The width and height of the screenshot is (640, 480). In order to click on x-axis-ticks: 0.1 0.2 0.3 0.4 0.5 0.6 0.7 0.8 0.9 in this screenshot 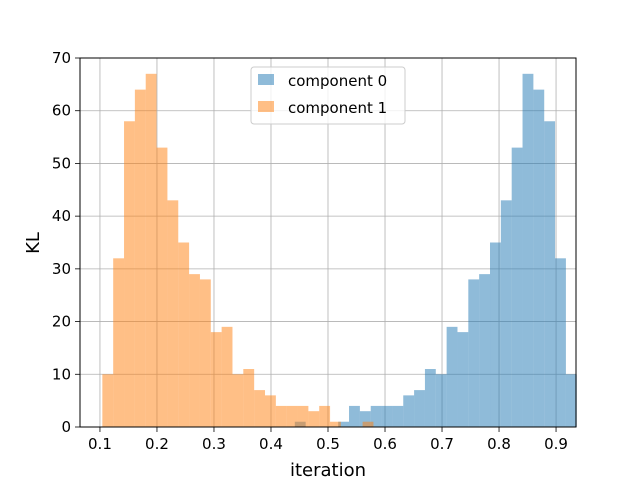, I will do `click(328, 440)`.